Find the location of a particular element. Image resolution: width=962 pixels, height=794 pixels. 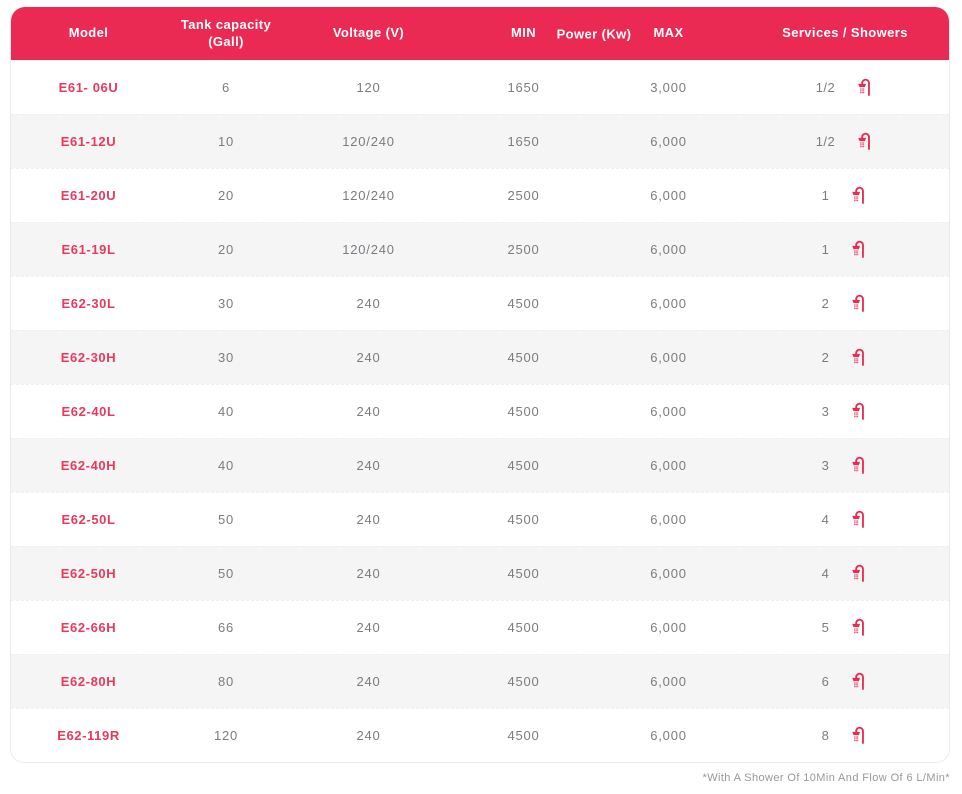

model-cell: E62-50L is located at coordinates (88, 519).